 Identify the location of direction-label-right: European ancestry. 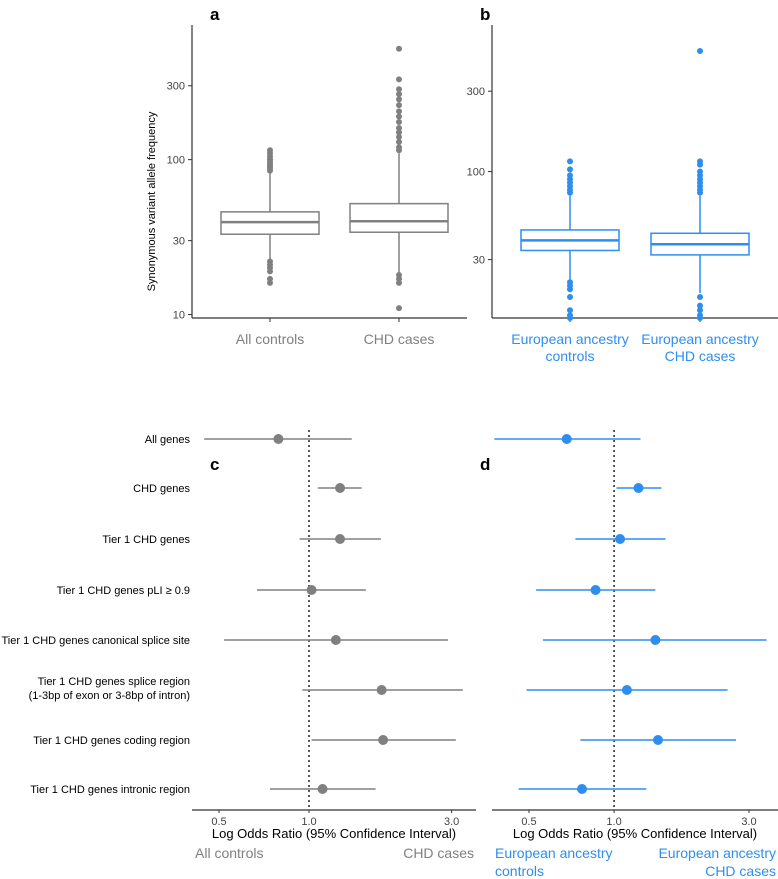
(717, 853).